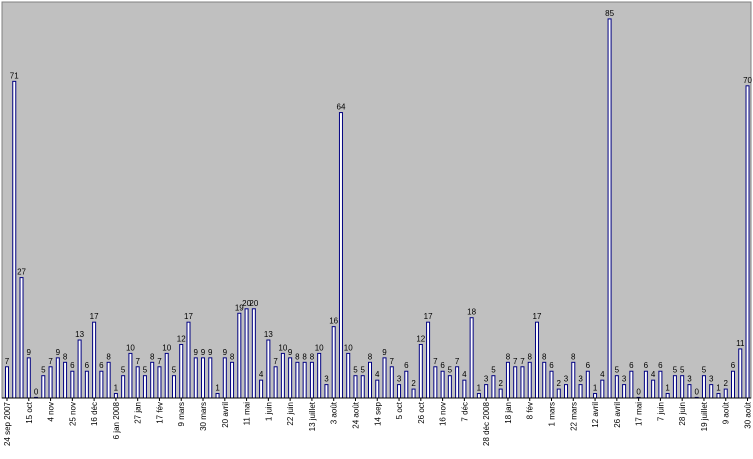  What do you see at coordinates (443, 414) in the screenshot?
I see `x-tick-label: 16 nov` at bounding box center [443, 414].